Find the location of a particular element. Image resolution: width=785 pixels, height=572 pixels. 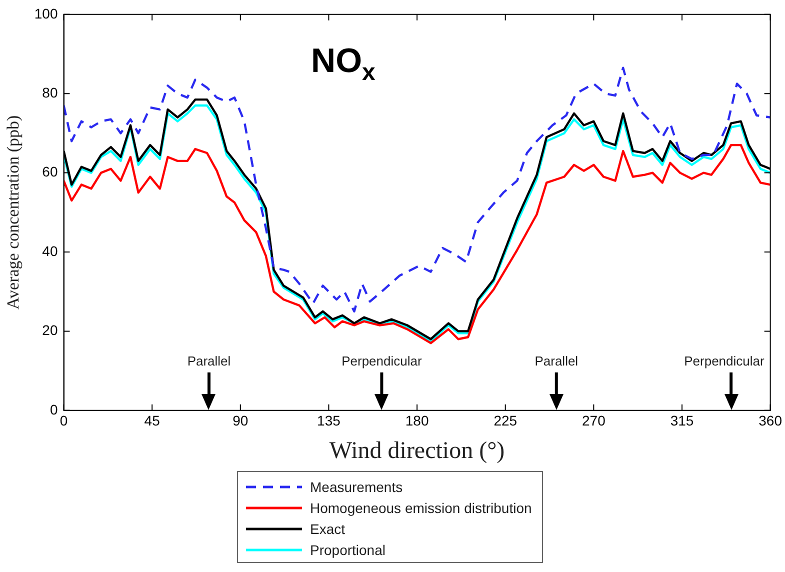

x-tick-label: 90 is located at coordinates (240, 420).